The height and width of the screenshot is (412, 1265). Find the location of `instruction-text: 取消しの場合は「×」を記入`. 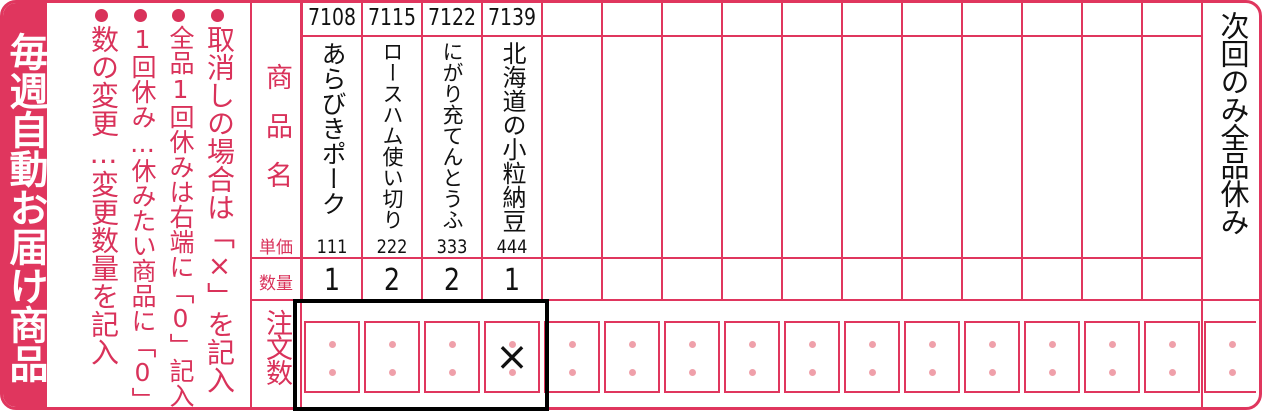

instruction-text: 取消しの場合は「×」を記入 is located at coordinates (219, 209).